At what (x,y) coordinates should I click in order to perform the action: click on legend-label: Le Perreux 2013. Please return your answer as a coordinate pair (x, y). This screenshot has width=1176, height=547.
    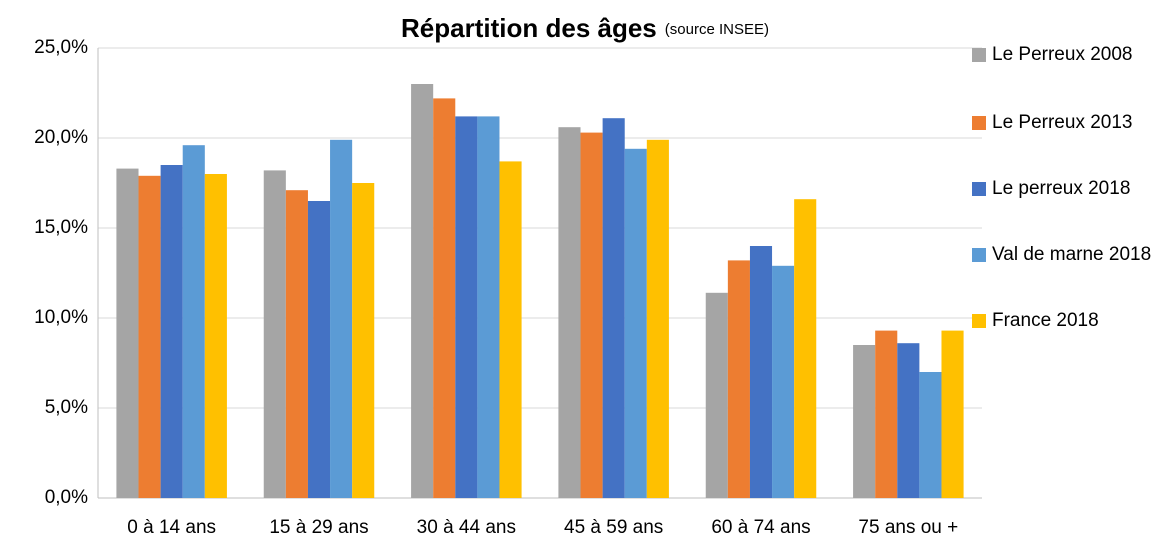
    Looking at the image, I should click on (1062, 122).